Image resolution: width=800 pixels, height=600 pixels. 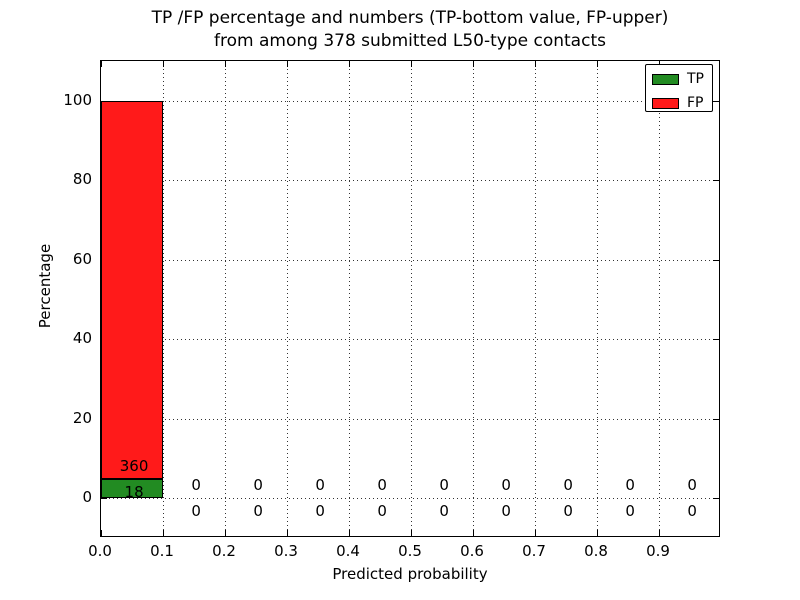 I want to click on tp-bar-segment, so click(x=132, y=489).